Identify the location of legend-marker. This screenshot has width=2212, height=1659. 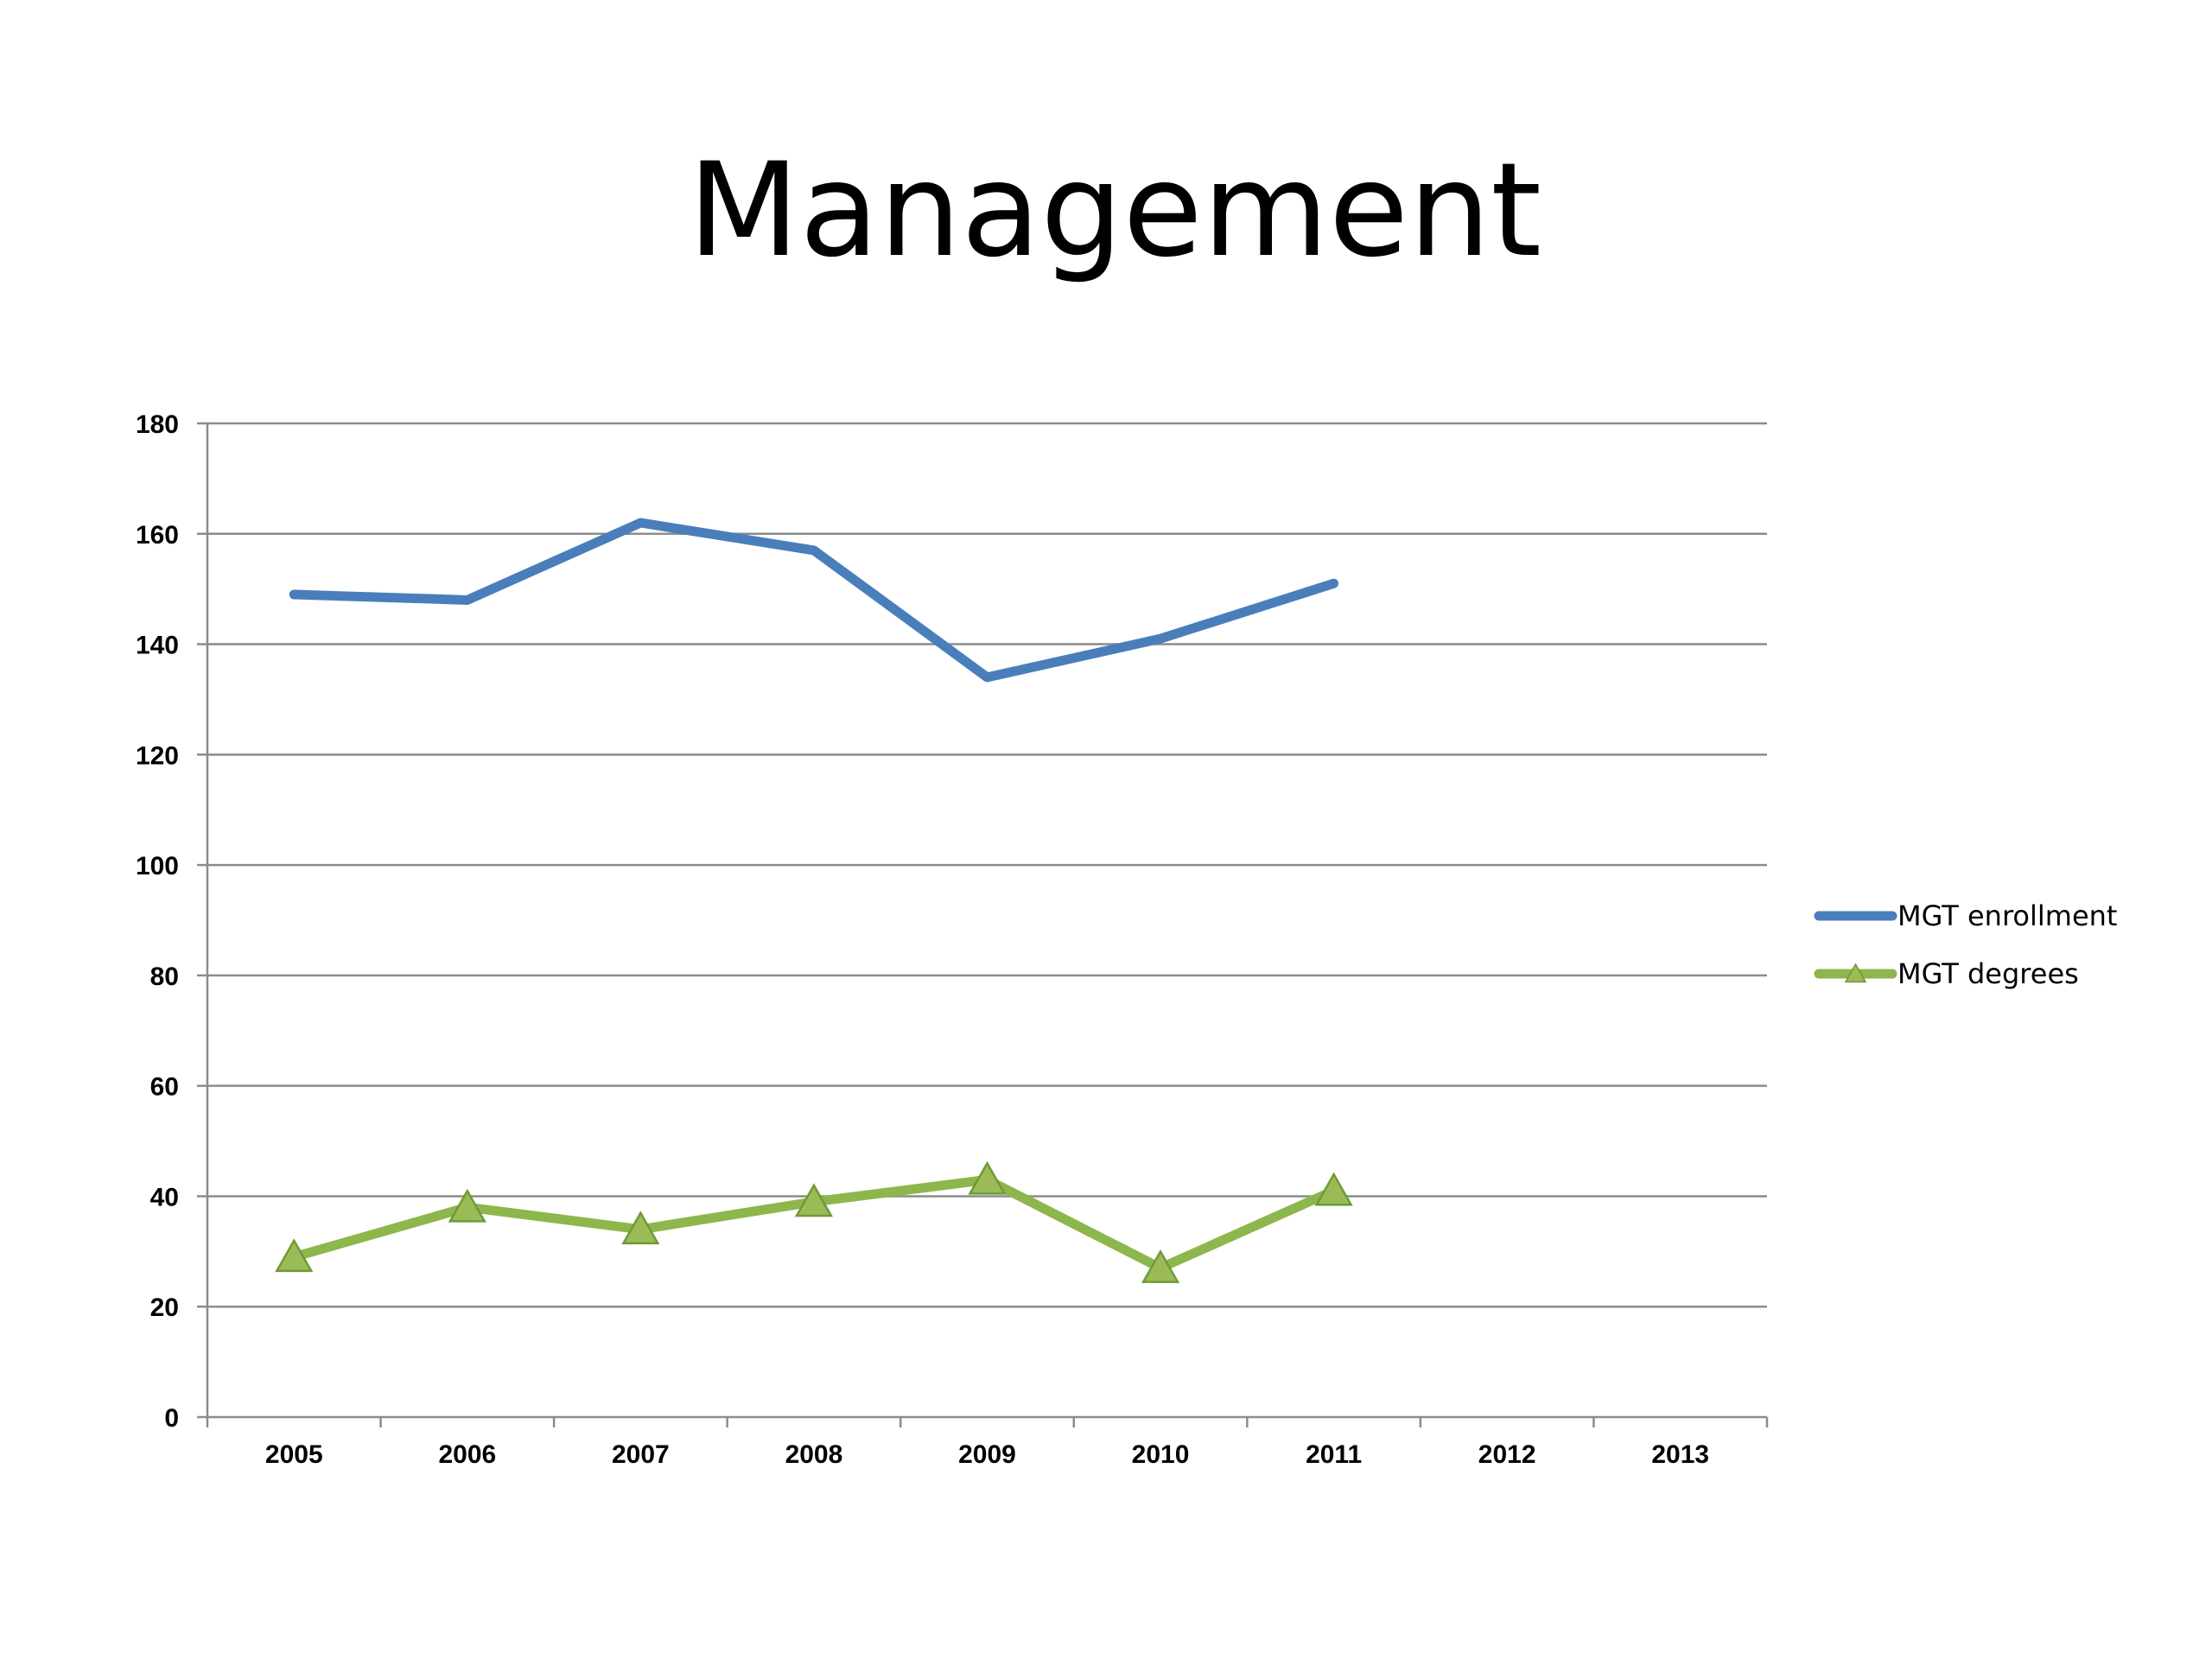
(1855, 973).